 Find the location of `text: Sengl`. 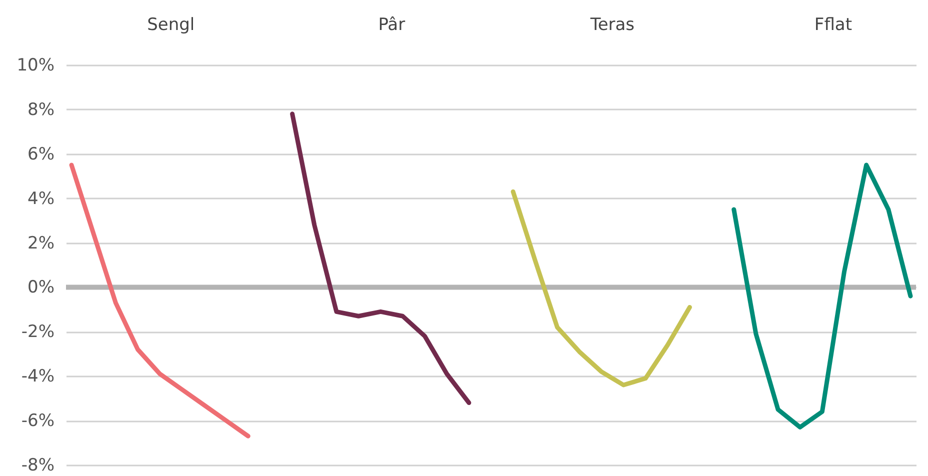

text: Sengl is located at coordinates (171, 25).